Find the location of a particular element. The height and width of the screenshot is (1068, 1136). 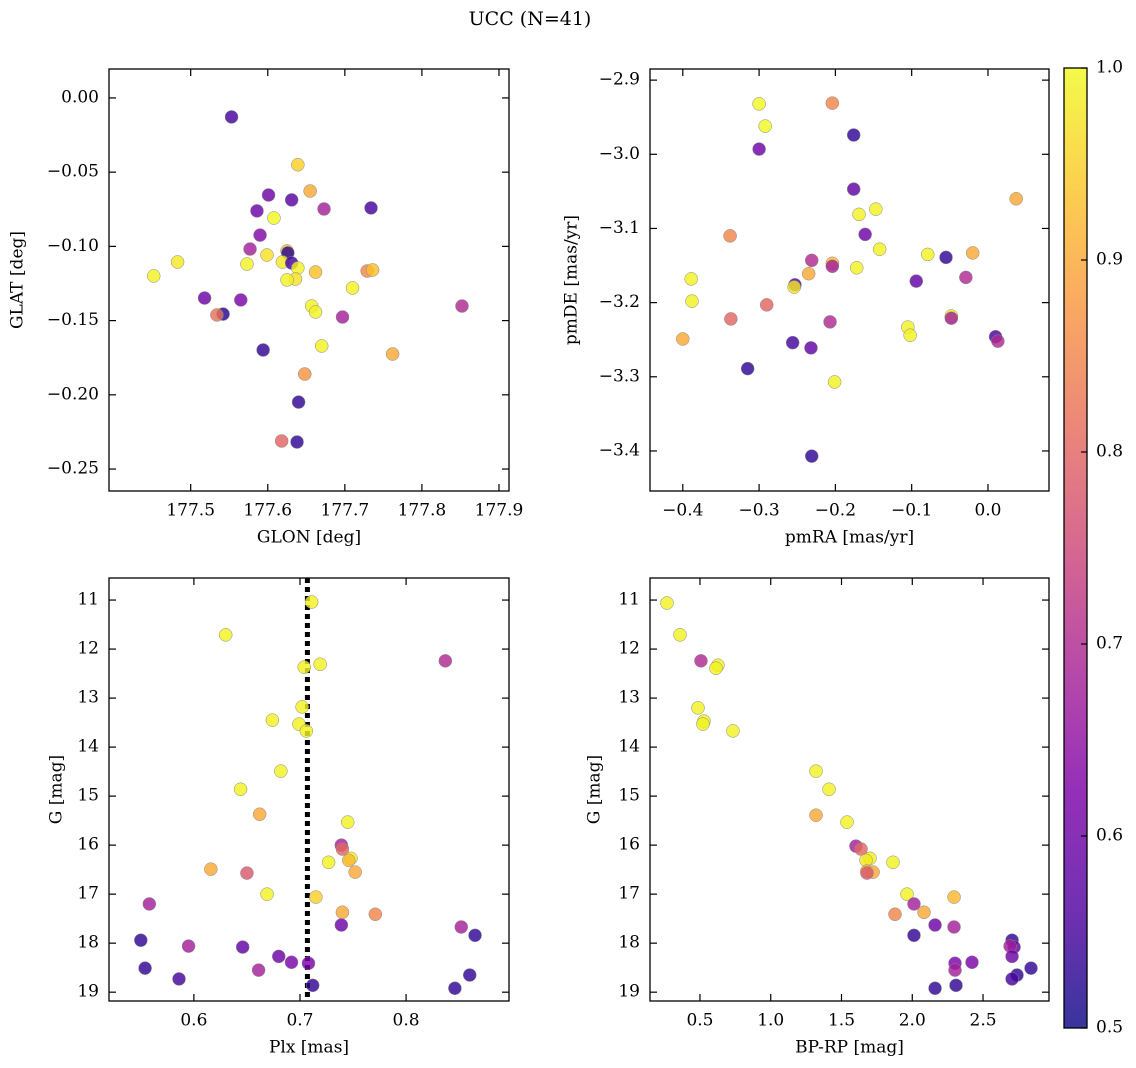

y-tick-label: −0.05 is located at coordinates (73, 172).